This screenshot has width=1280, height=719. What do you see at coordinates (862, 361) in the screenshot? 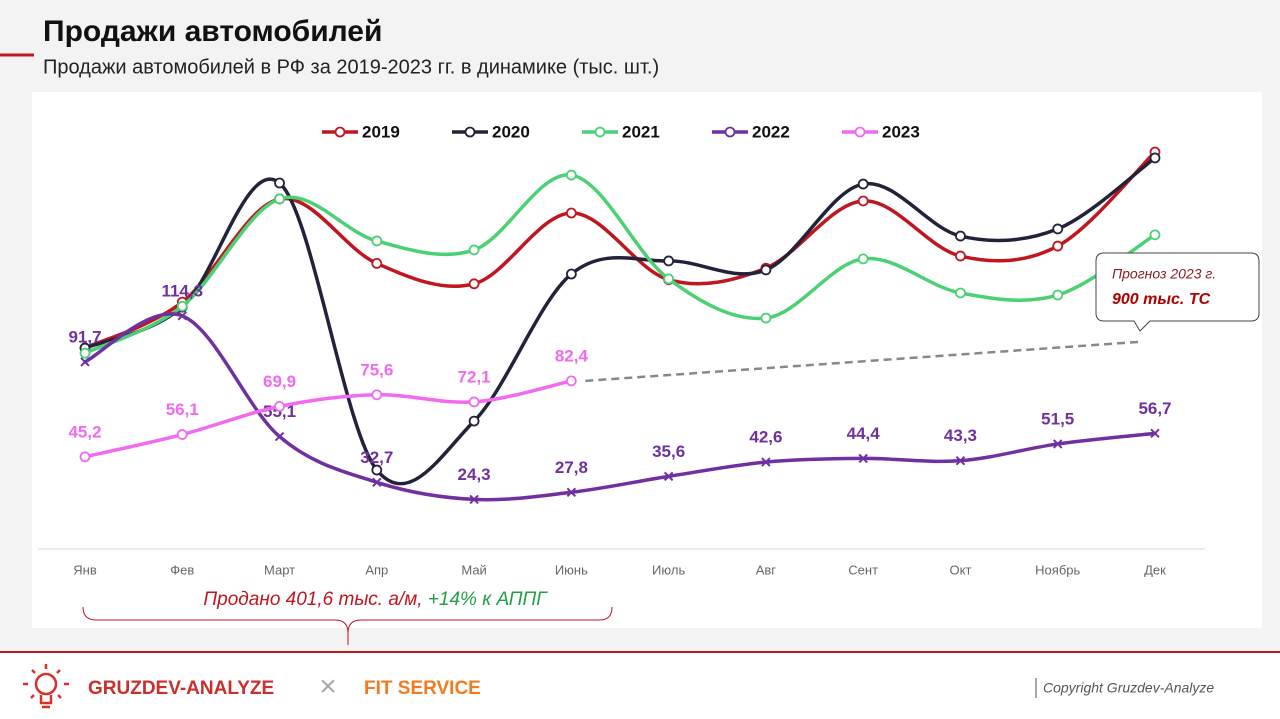
I see `forecast-trend` at bounding box center [862, 361].